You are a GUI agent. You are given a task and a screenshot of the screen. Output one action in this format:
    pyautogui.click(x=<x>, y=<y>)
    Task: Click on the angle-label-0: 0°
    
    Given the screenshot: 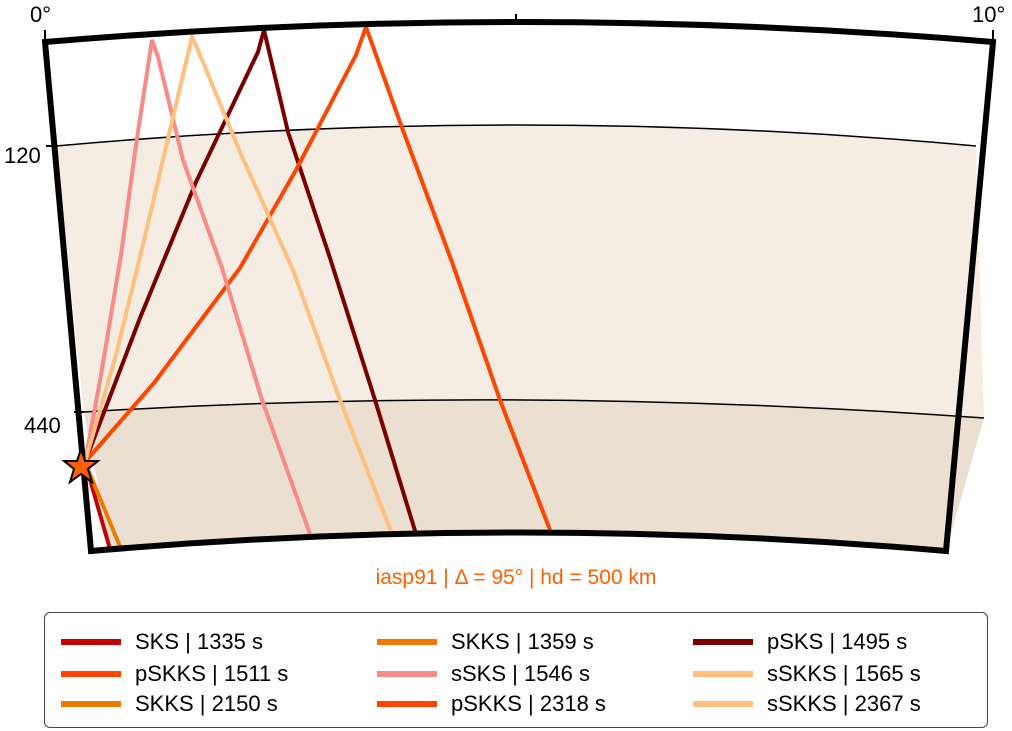 What is the action you would take?
    pyautogui.click(x=40, y=14)
    